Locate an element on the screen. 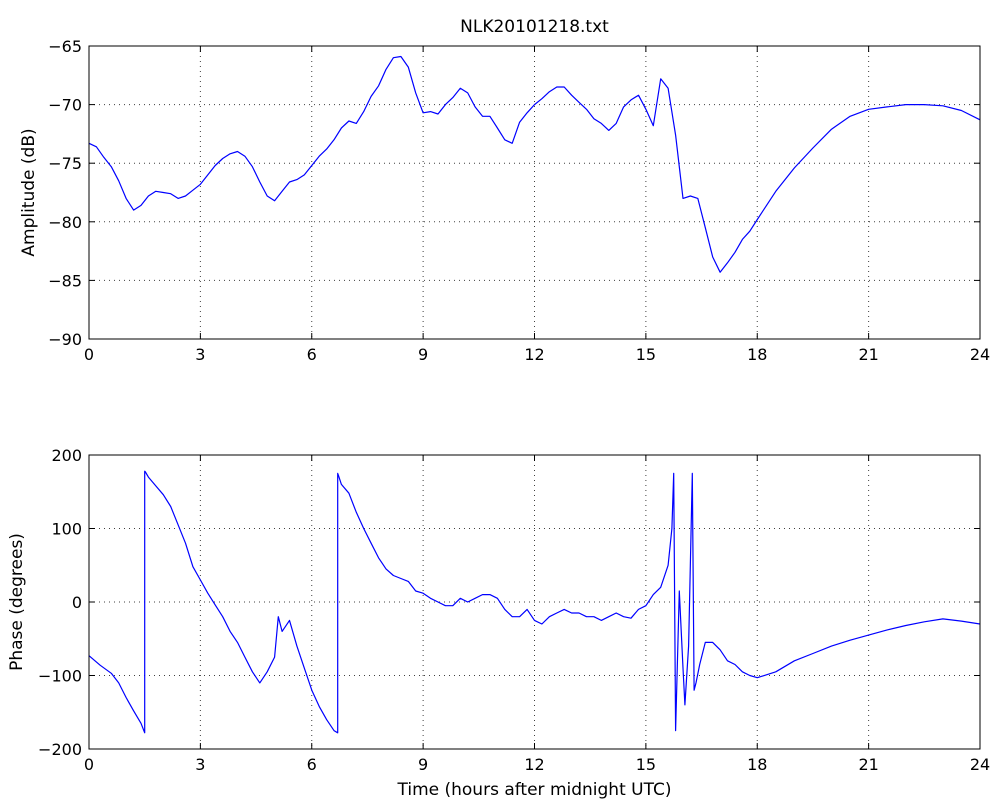 The image size is (998, 806). x-axis-label: Time (hours after midnight UTC) is located at coordinates (533, 790).